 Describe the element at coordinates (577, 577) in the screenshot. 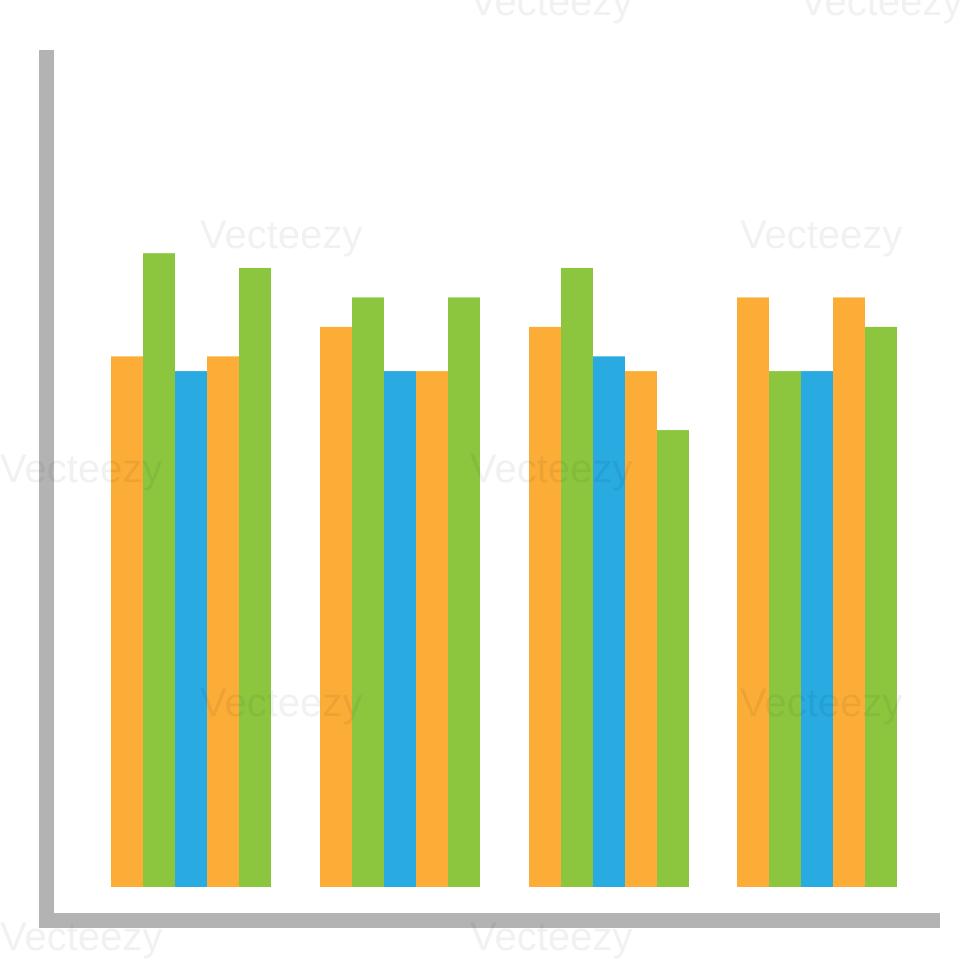

I see `bar-g3-b2` at that location.